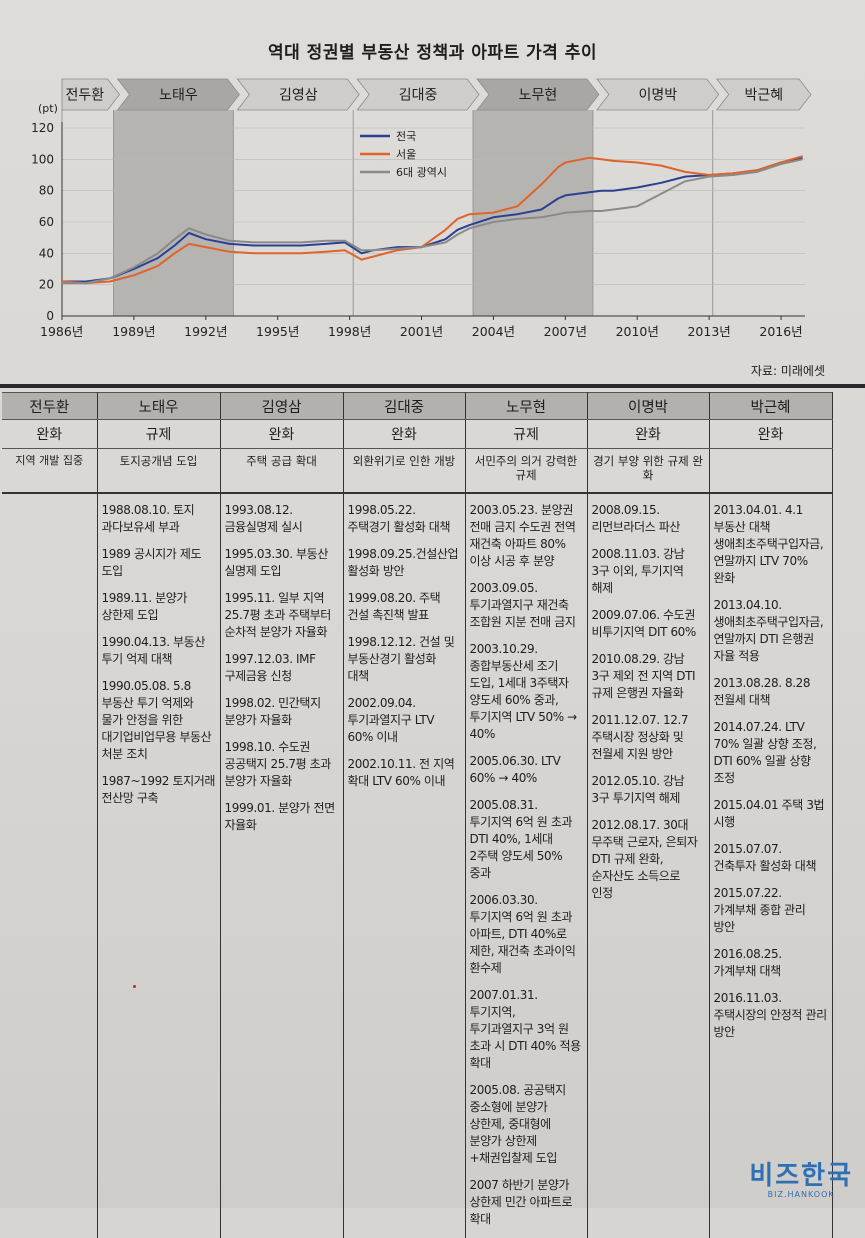 This screenshot has height=1238, width=865. Describe the element at coordinates (280, 816) in the screenshot. I see `policy-event: 1999.01. 분양가 전면 자율화` at that location.